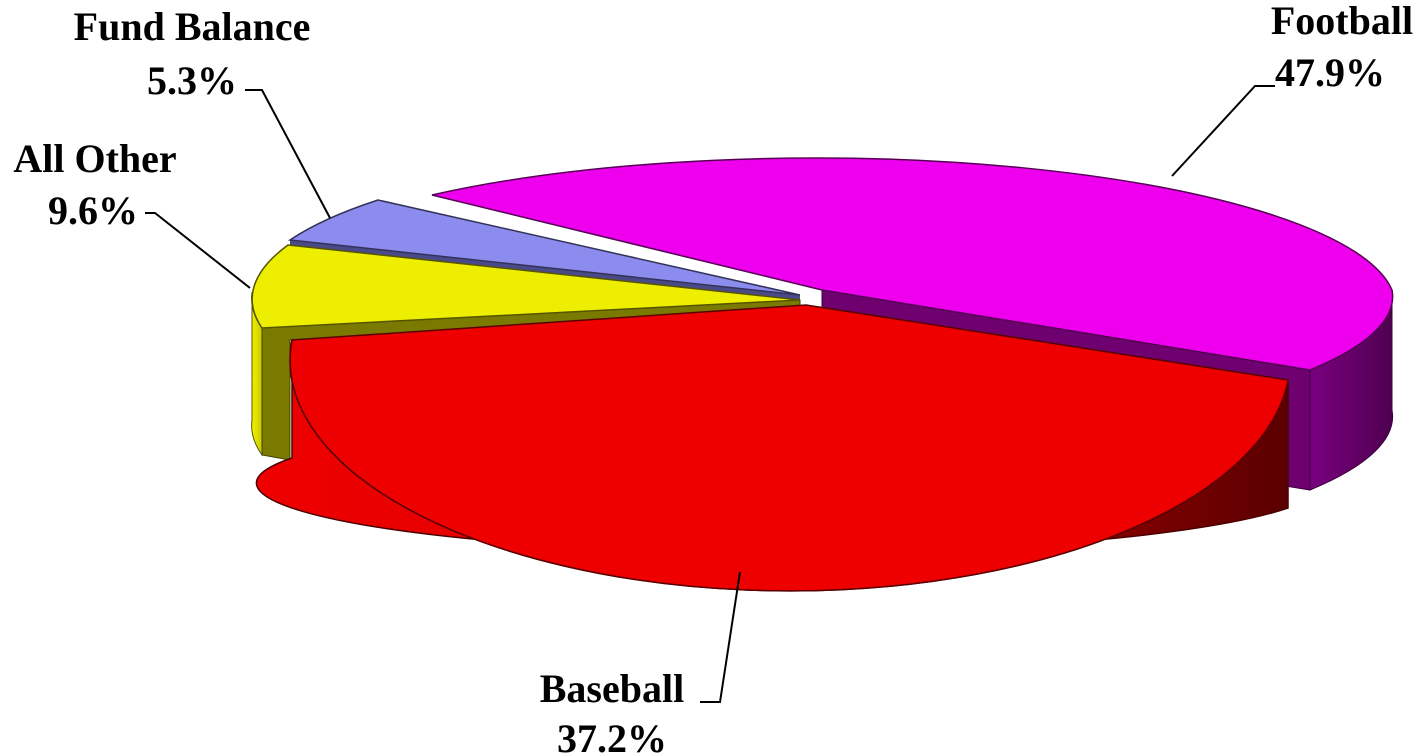 This screenshot has width=1423, height=756. Describe the element at coordinates (192, 80) in the screenshot. I see `value-fund-balance: 5.3%` at that location.